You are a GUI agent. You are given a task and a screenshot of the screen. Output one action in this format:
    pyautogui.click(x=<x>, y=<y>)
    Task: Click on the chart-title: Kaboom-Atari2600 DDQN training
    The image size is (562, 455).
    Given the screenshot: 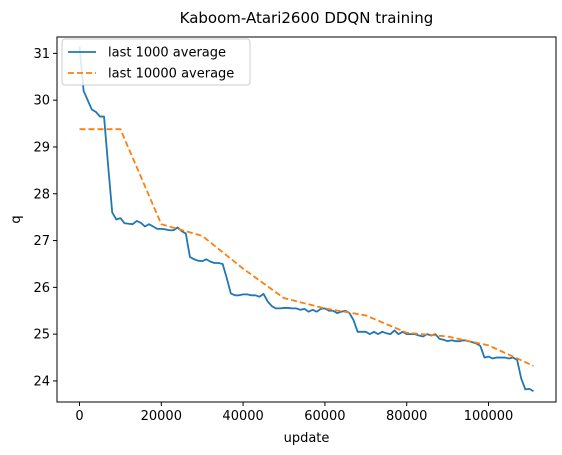 What is the action you would take?
    pyautogui.click(x=307, y=18)
    